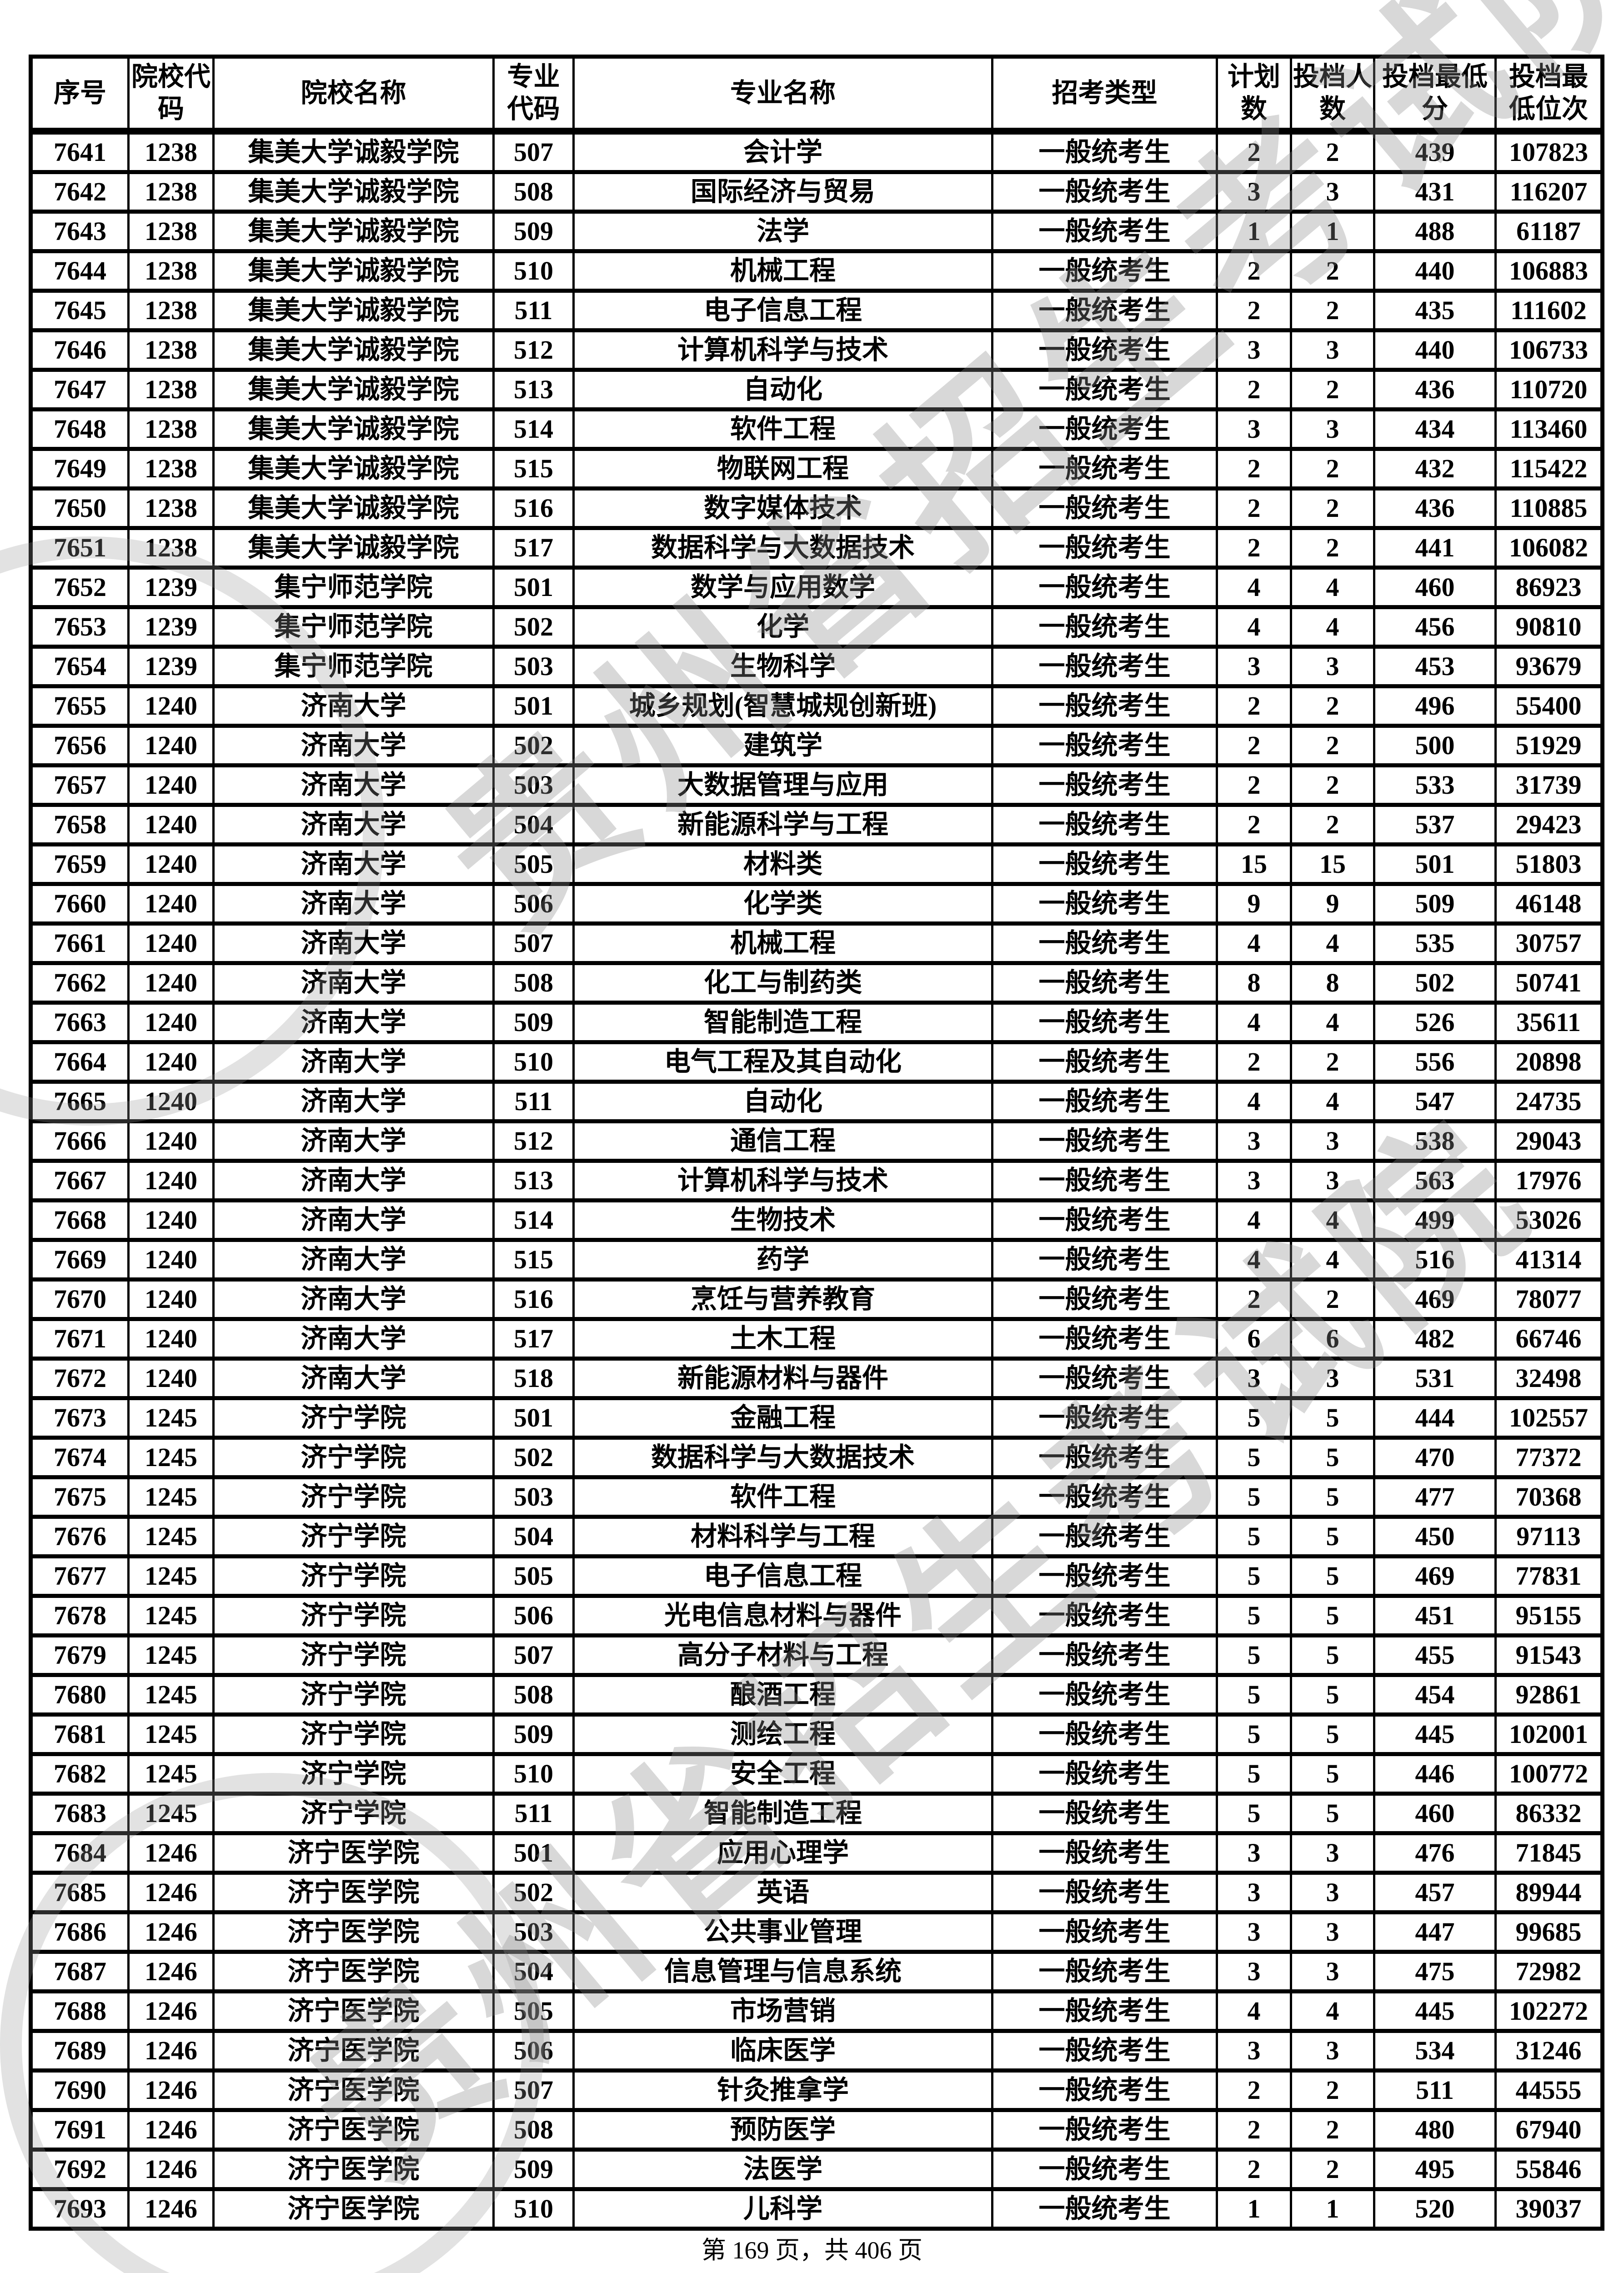 The width and height of the screenshot is (1624, 2273). Describe the element at coordinates (1435, 1971) in the screenshot. I see `table-cell: 475` at that location.